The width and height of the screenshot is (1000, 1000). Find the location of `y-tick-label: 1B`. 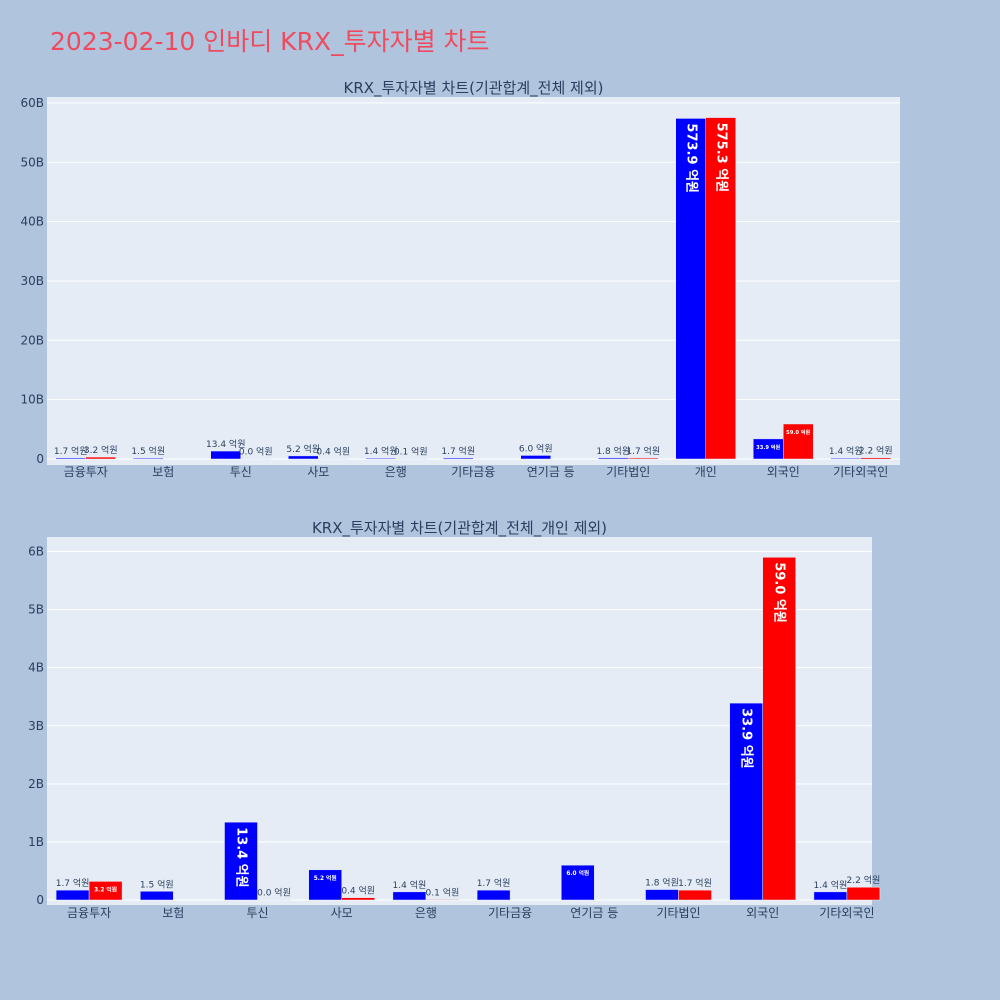

y-tick-label: 1B is located at coordinates (36, 842).